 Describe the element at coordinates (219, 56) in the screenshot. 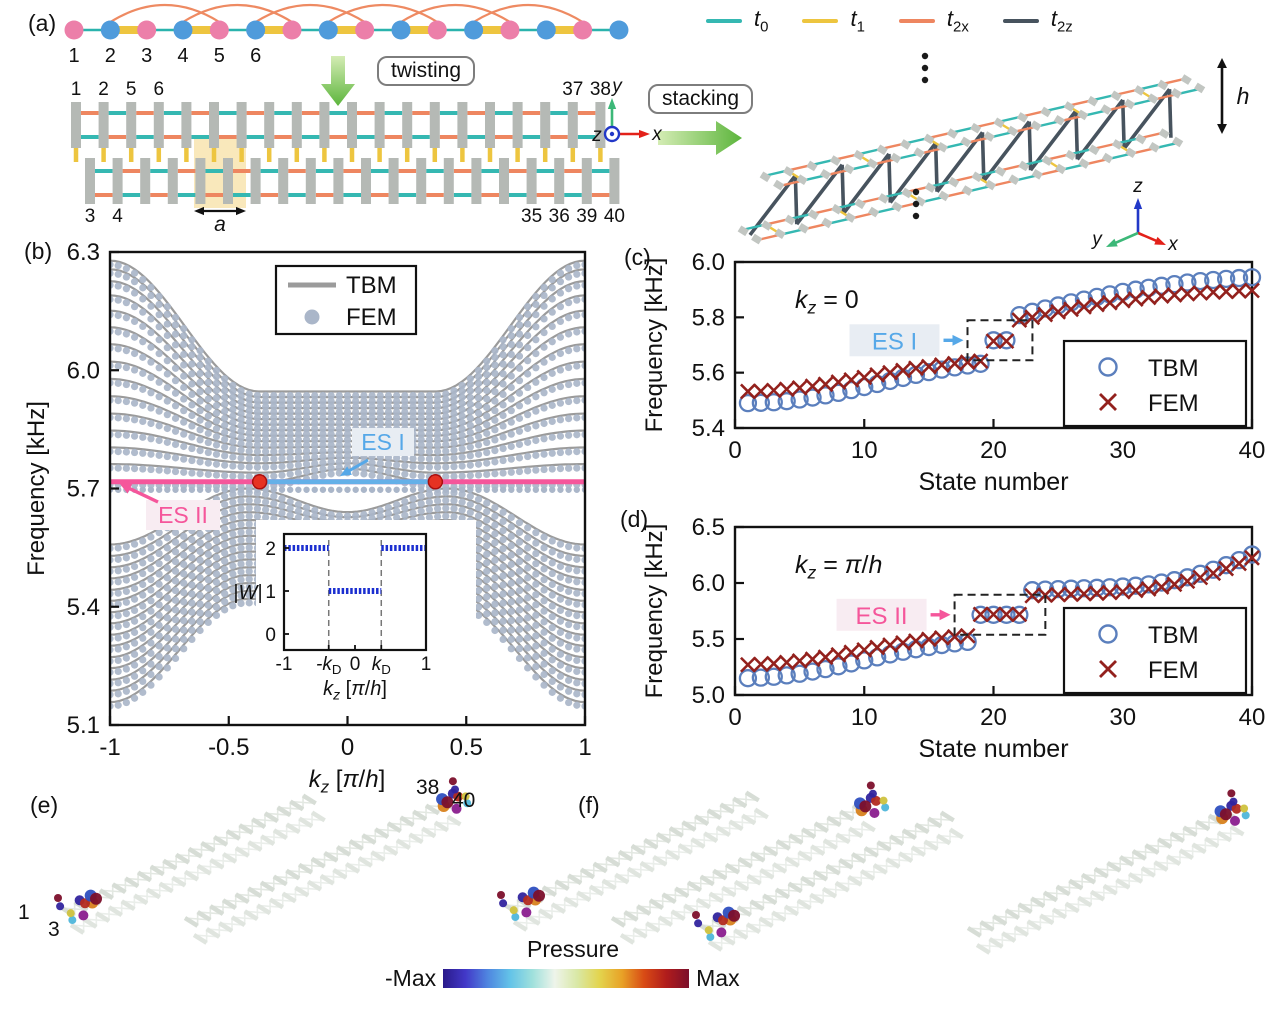

I see `text-shape: 5` at that location.